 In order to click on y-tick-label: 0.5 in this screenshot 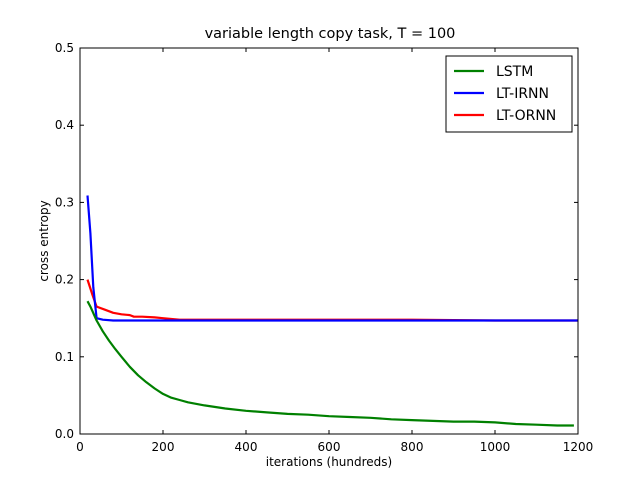, I will do `click(64, 48)`.